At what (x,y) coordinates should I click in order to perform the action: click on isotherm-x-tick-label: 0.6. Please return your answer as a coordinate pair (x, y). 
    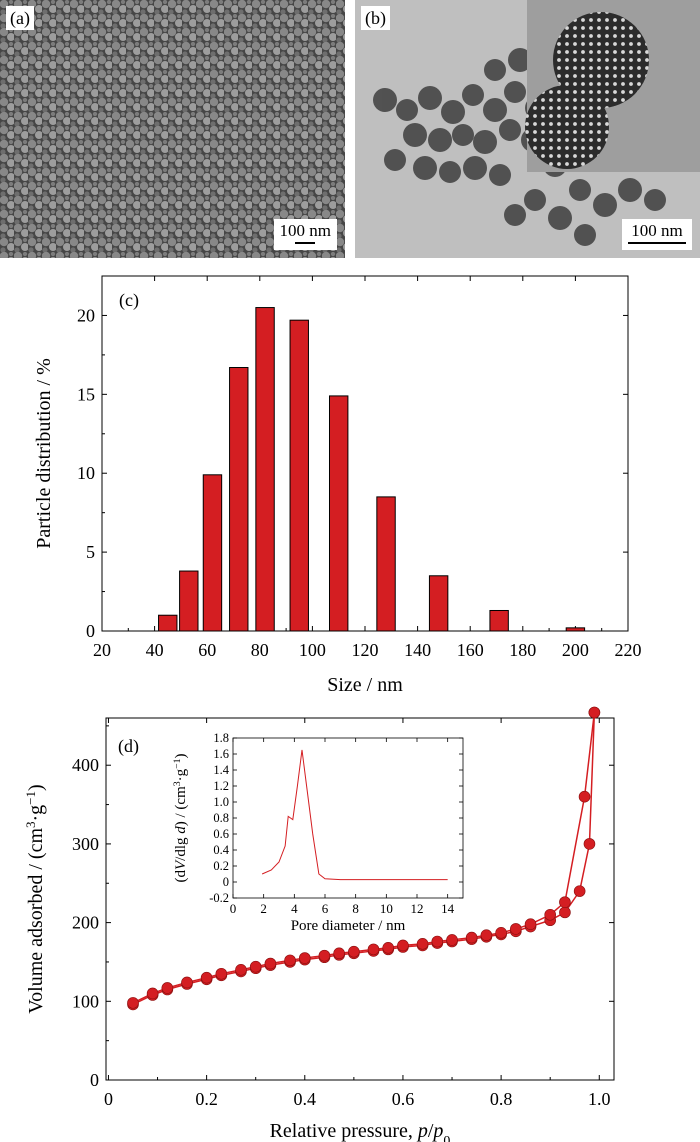
    Looking at the image, I should click on (403, 1099).